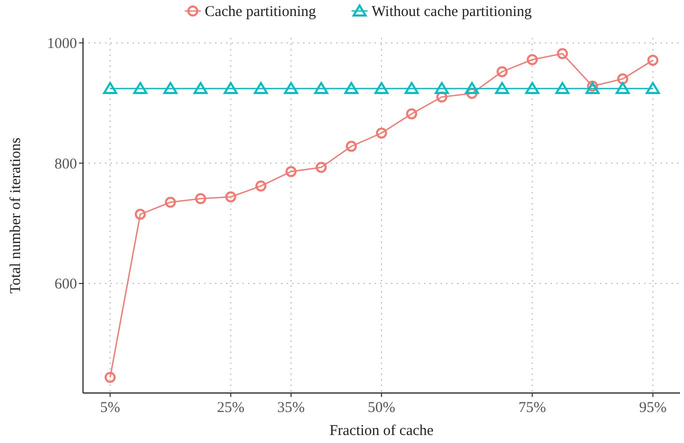  Describe the element at coordinates (62, 44) in the screenshot. I see `y-tick-label: 1000` at that location.